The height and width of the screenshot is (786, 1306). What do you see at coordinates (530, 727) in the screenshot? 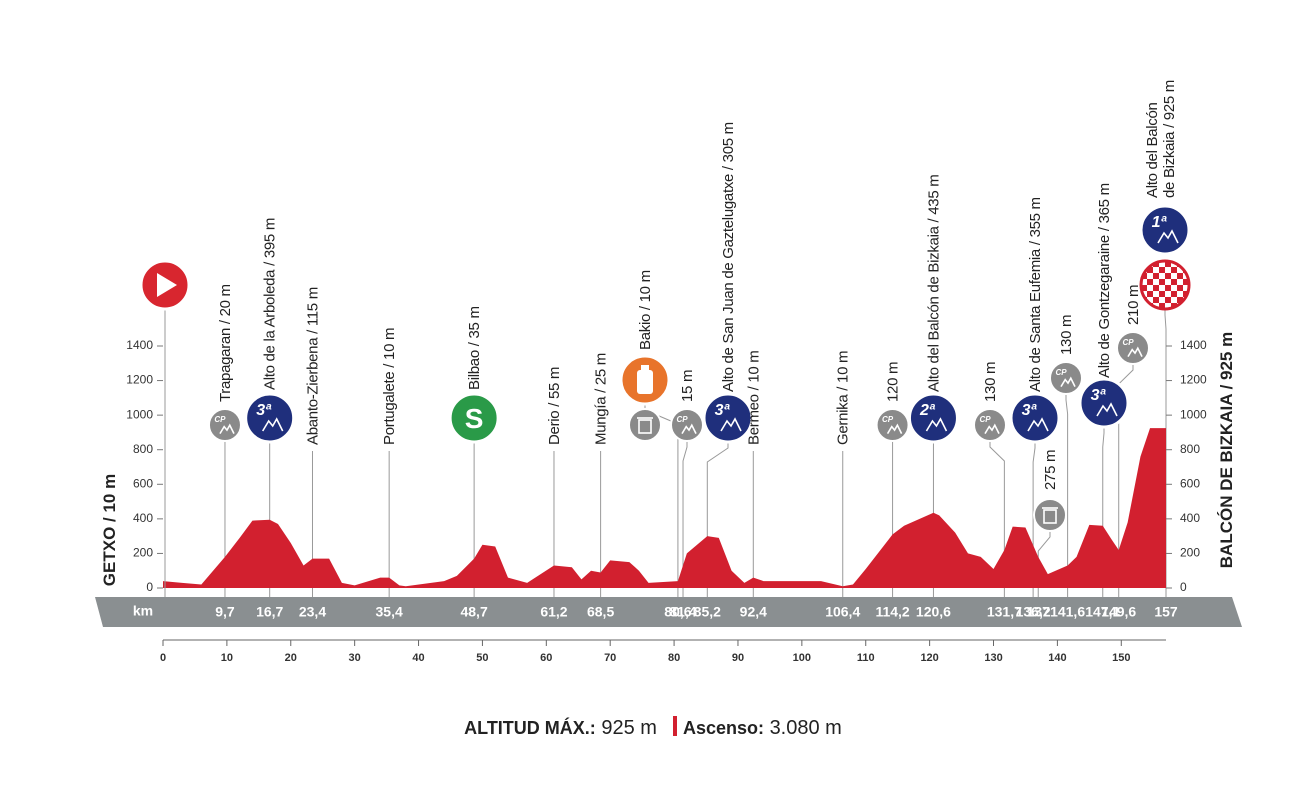
I see `footer-max-label: ALTITUD MÁX.:` at bounding box center [530, 727].